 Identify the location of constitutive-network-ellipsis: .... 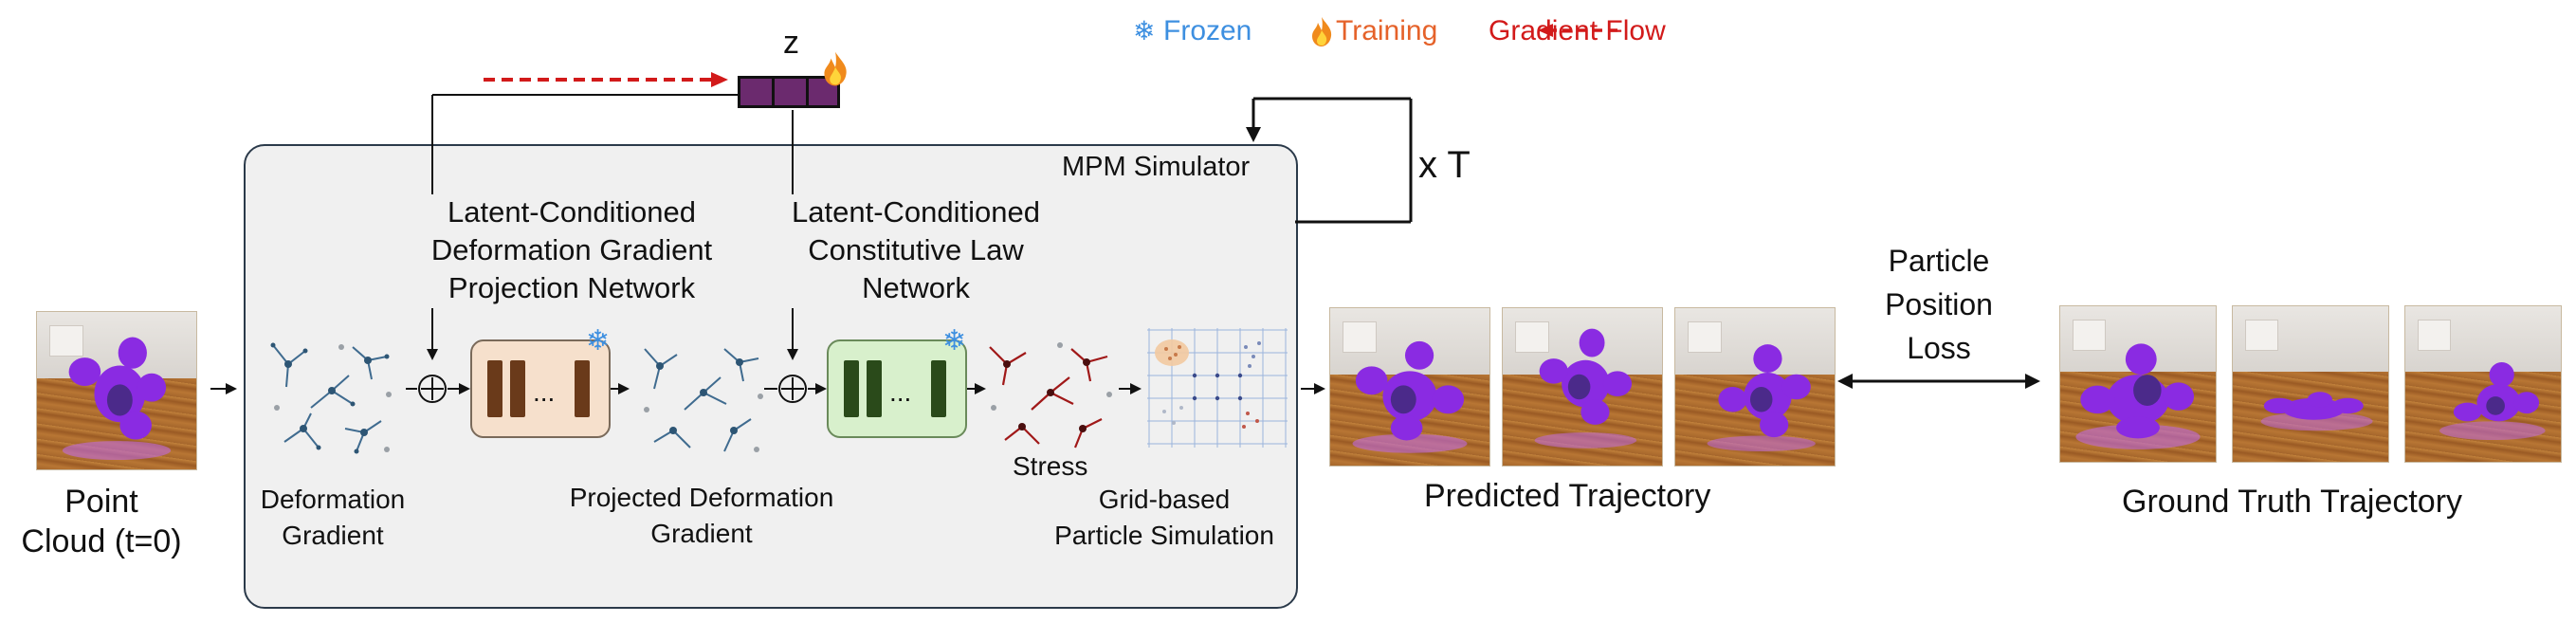
(900, 392).